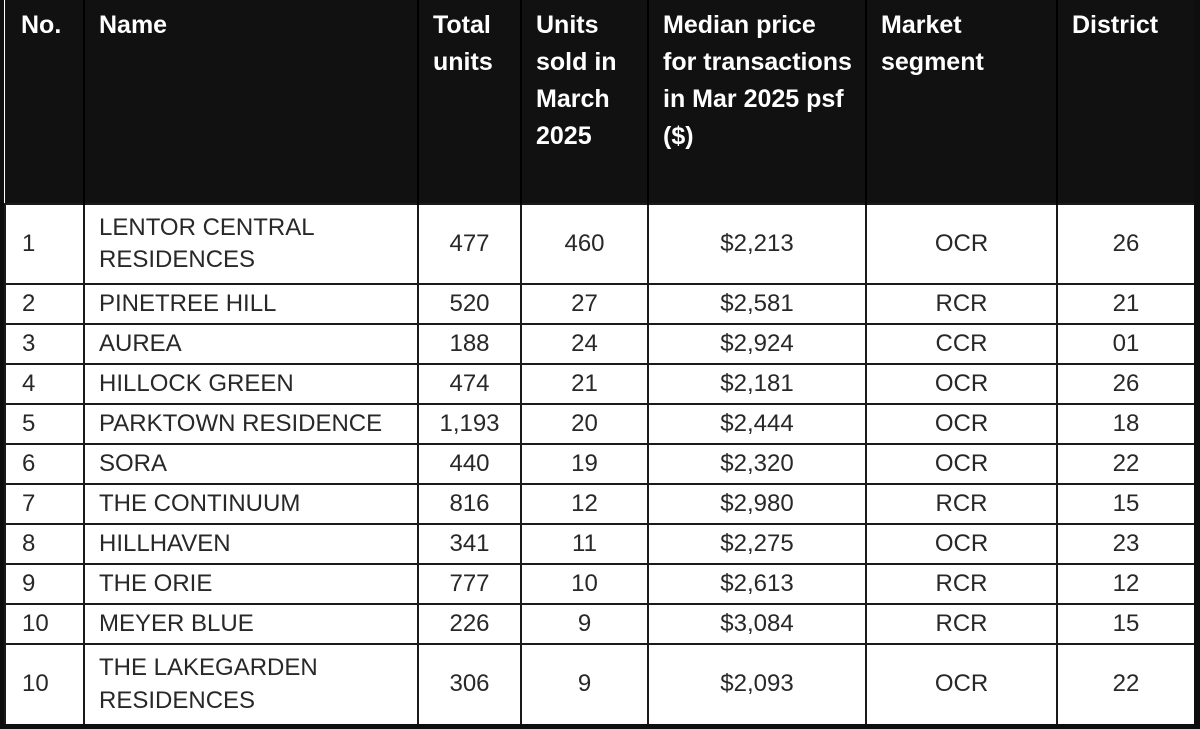 The width and height of the screenshot is (1200, 729). Describe the element at coordinates (44, 544) in the screenshot. I see `cell-no: 8` at that location.